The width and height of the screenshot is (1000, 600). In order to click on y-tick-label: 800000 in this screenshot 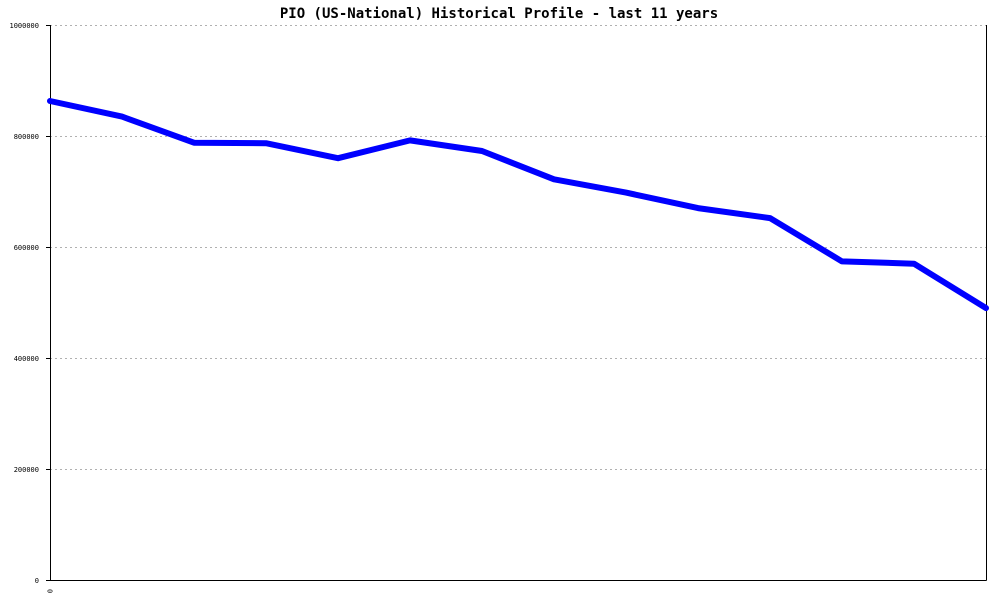, I will do `click(26, 137)`.